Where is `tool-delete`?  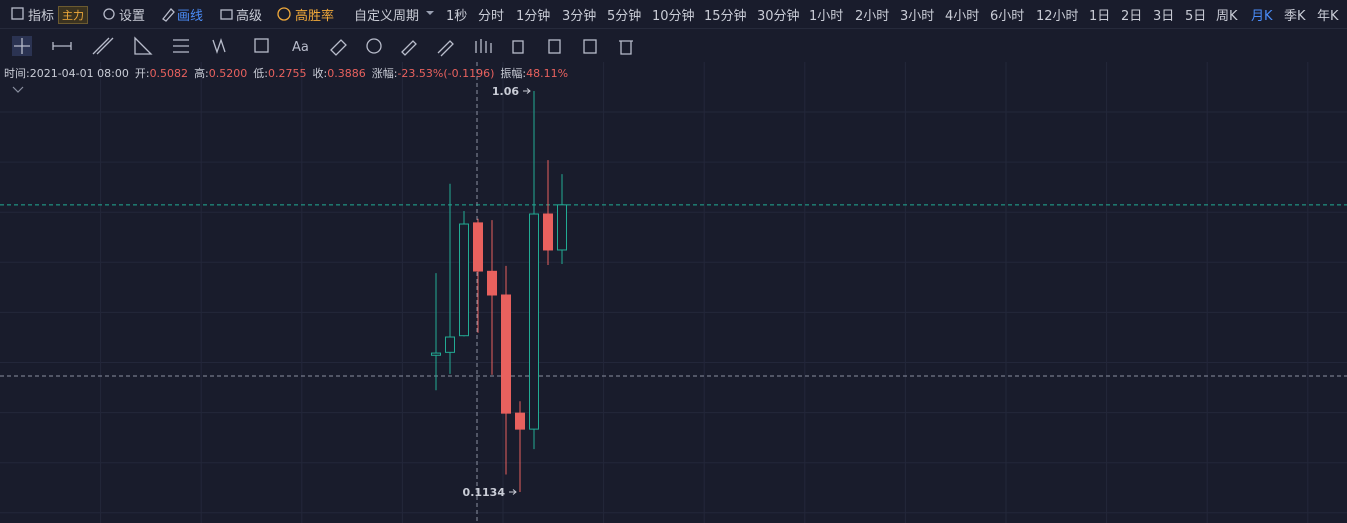 tool-delete is located at coordinates (626, 47).